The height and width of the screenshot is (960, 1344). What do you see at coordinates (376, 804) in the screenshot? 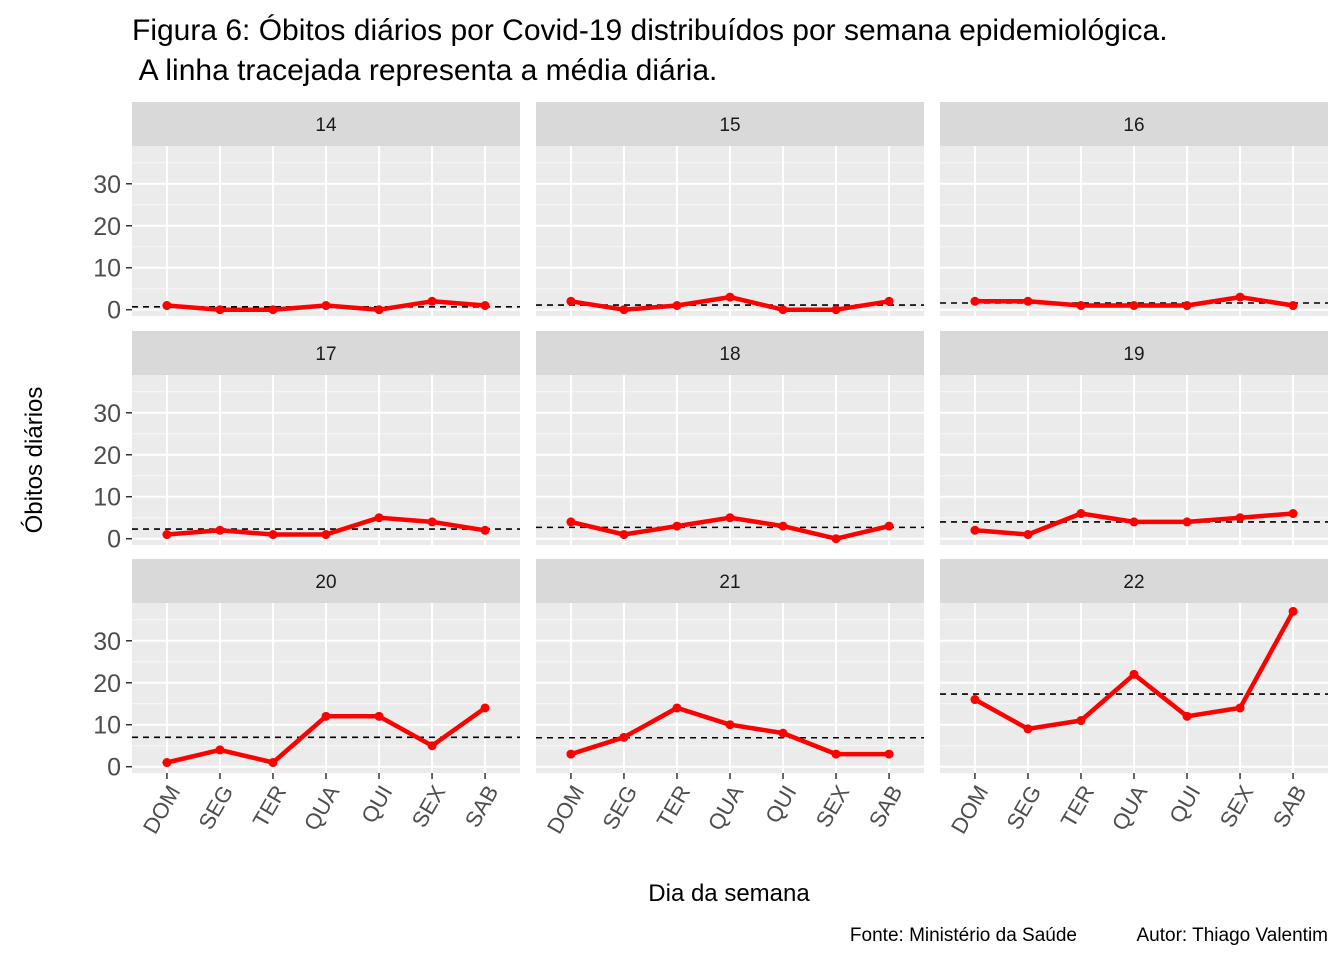
I see `x-tick-label: QUI` at bounding box center [376, 804].